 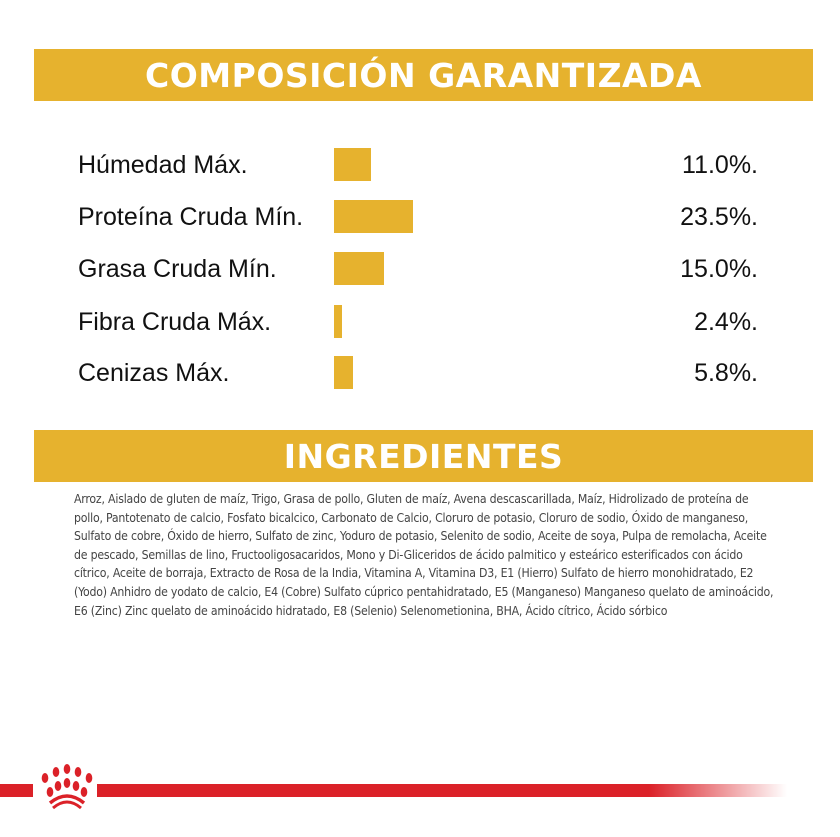 I want to click on footer-red-line-left, so click(x=16, y=790).